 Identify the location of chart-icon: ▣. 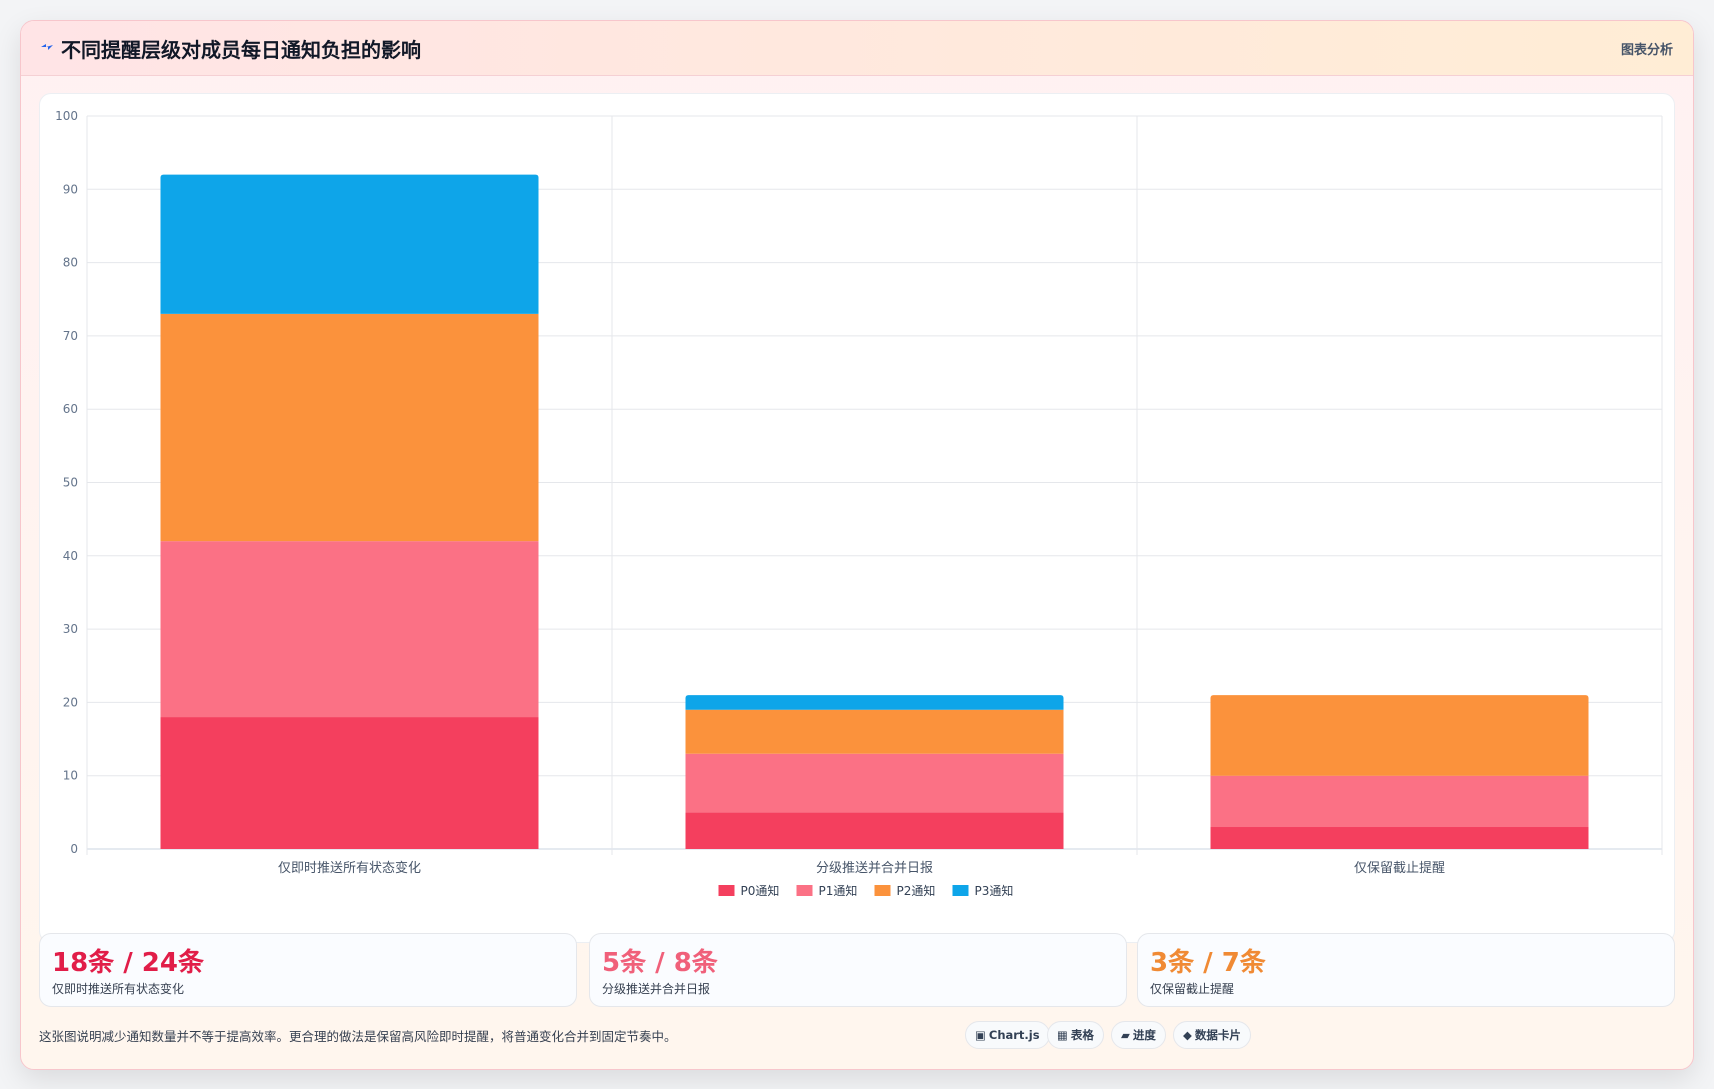
(980, 1035).